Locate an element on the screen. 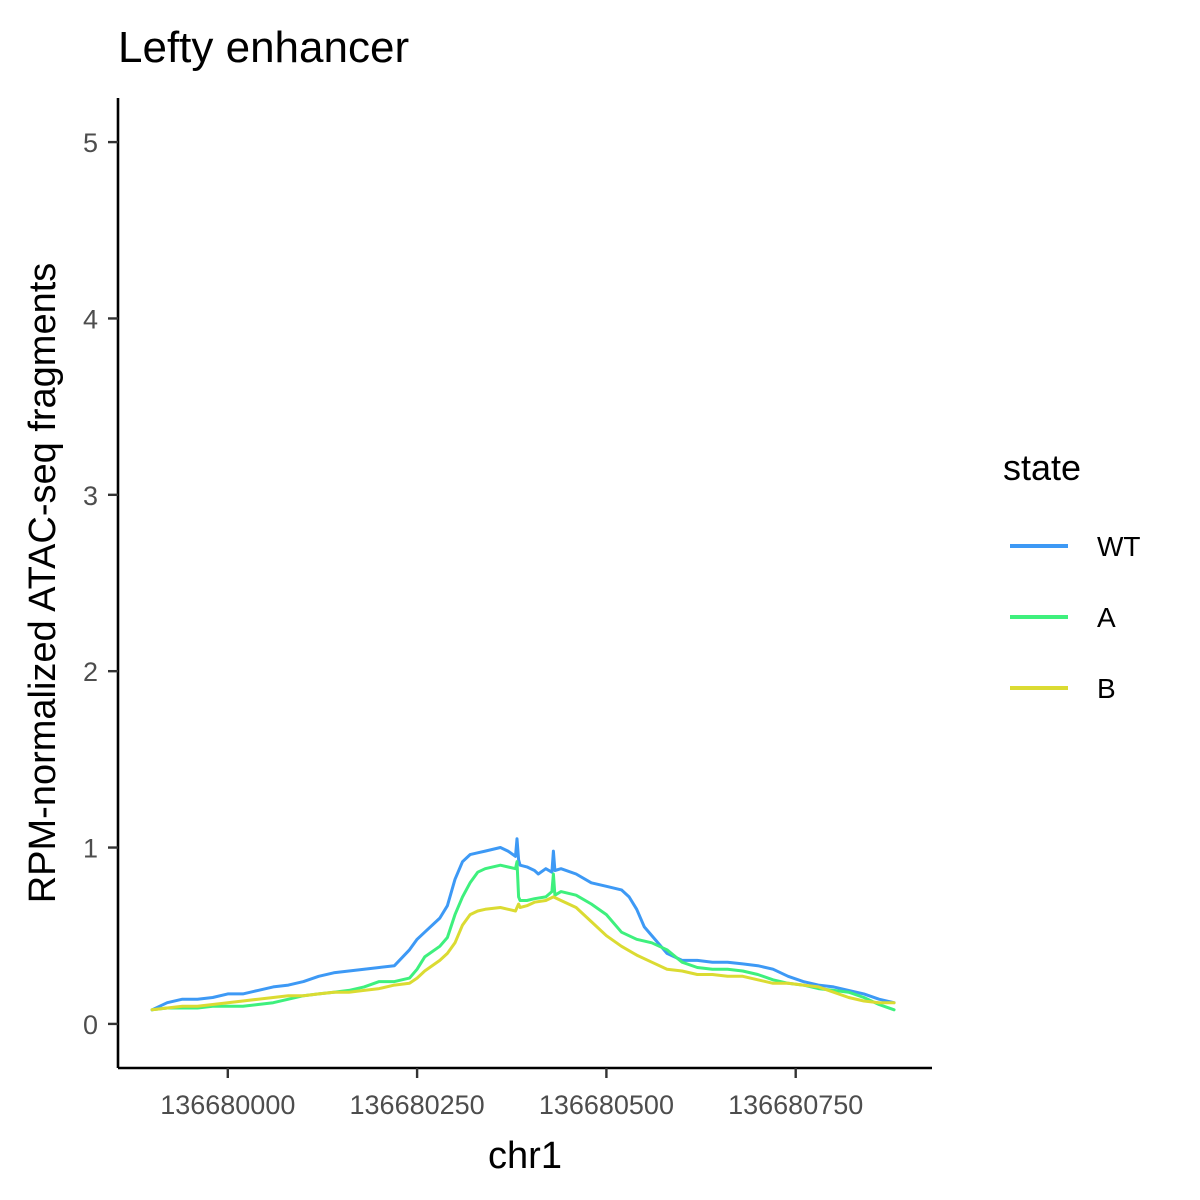 The width and height of the screenshot is (1200, 1200). chart-title: Lefty enhancer is located at coordinates (263, 47).